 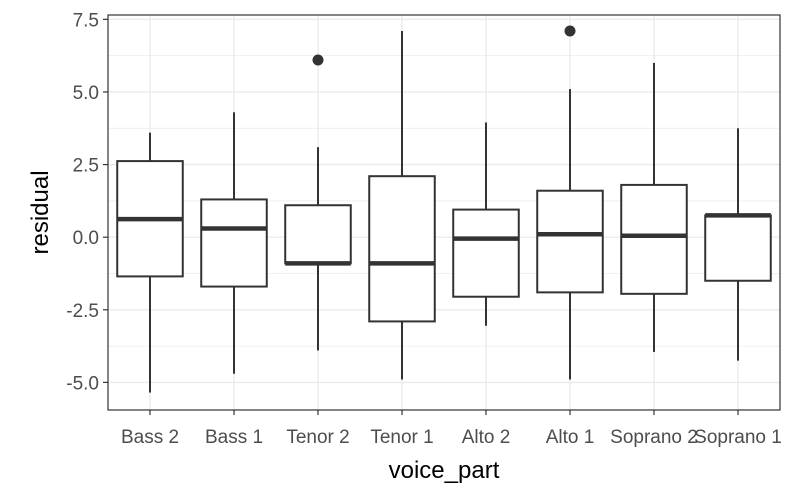 I want to click on x-tick-label: Tenor 1, so click(x=401, y=437).